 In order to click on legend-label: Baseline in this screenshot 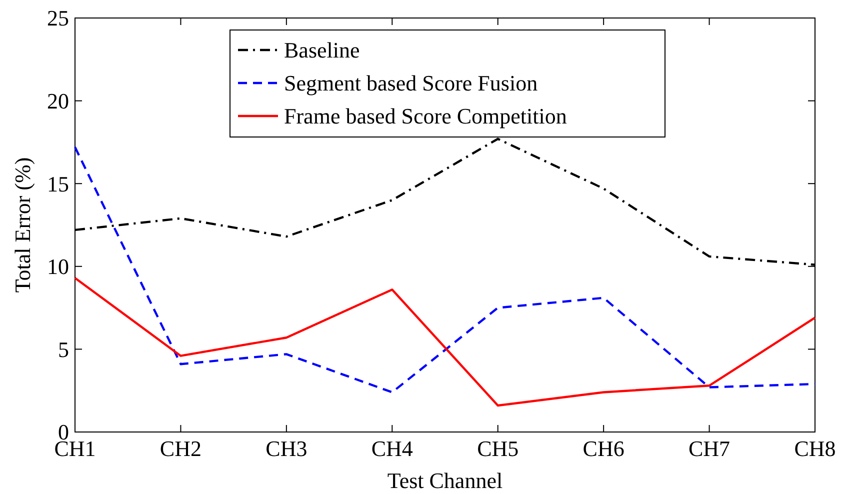, I will do `click(322, 50)`.